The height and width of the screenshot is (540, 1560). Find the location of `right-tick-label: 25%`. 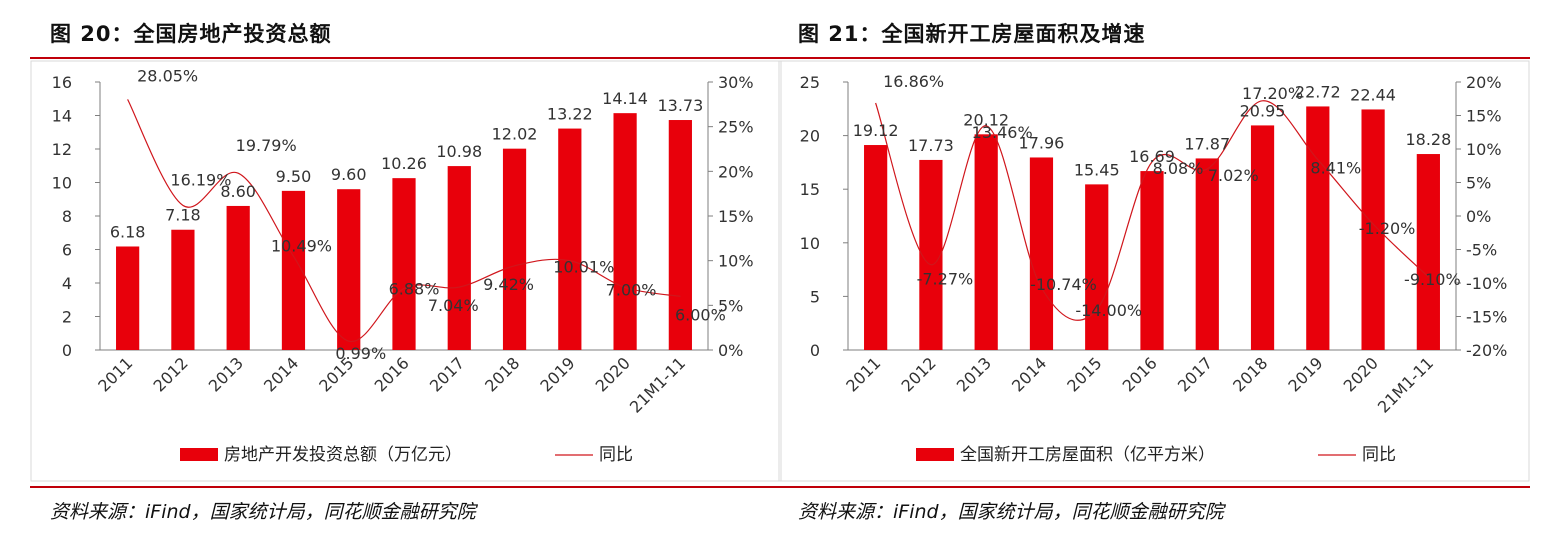

right-tick-label: 25% is located at coordinates (736, 127).